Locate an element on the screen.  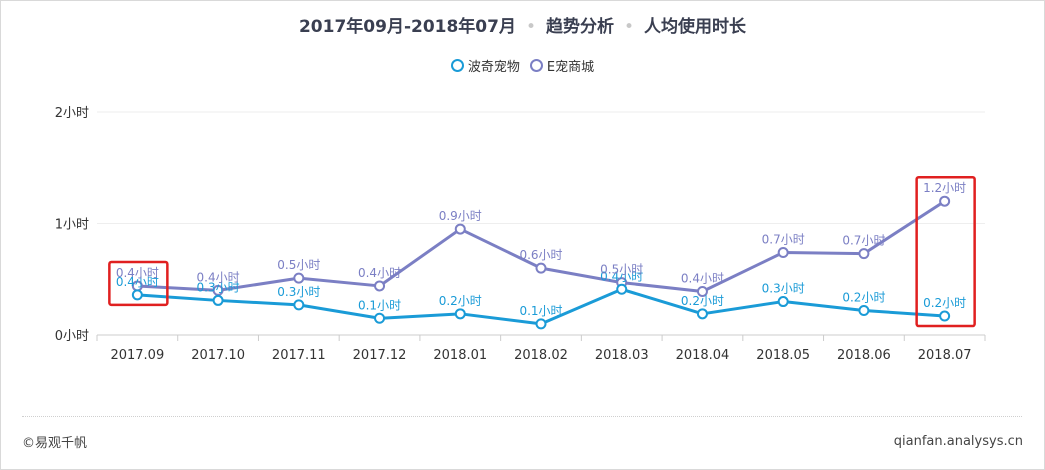
footer-site: qianfan.analysys.cn is located at coordinates (958, 441).